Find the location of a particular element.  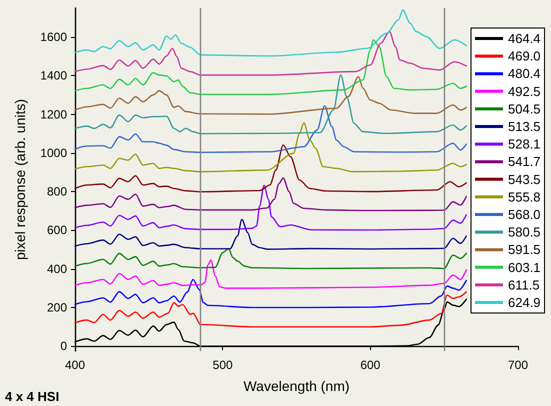

x-tick-label: 600 is located at coordinates (370, 365).